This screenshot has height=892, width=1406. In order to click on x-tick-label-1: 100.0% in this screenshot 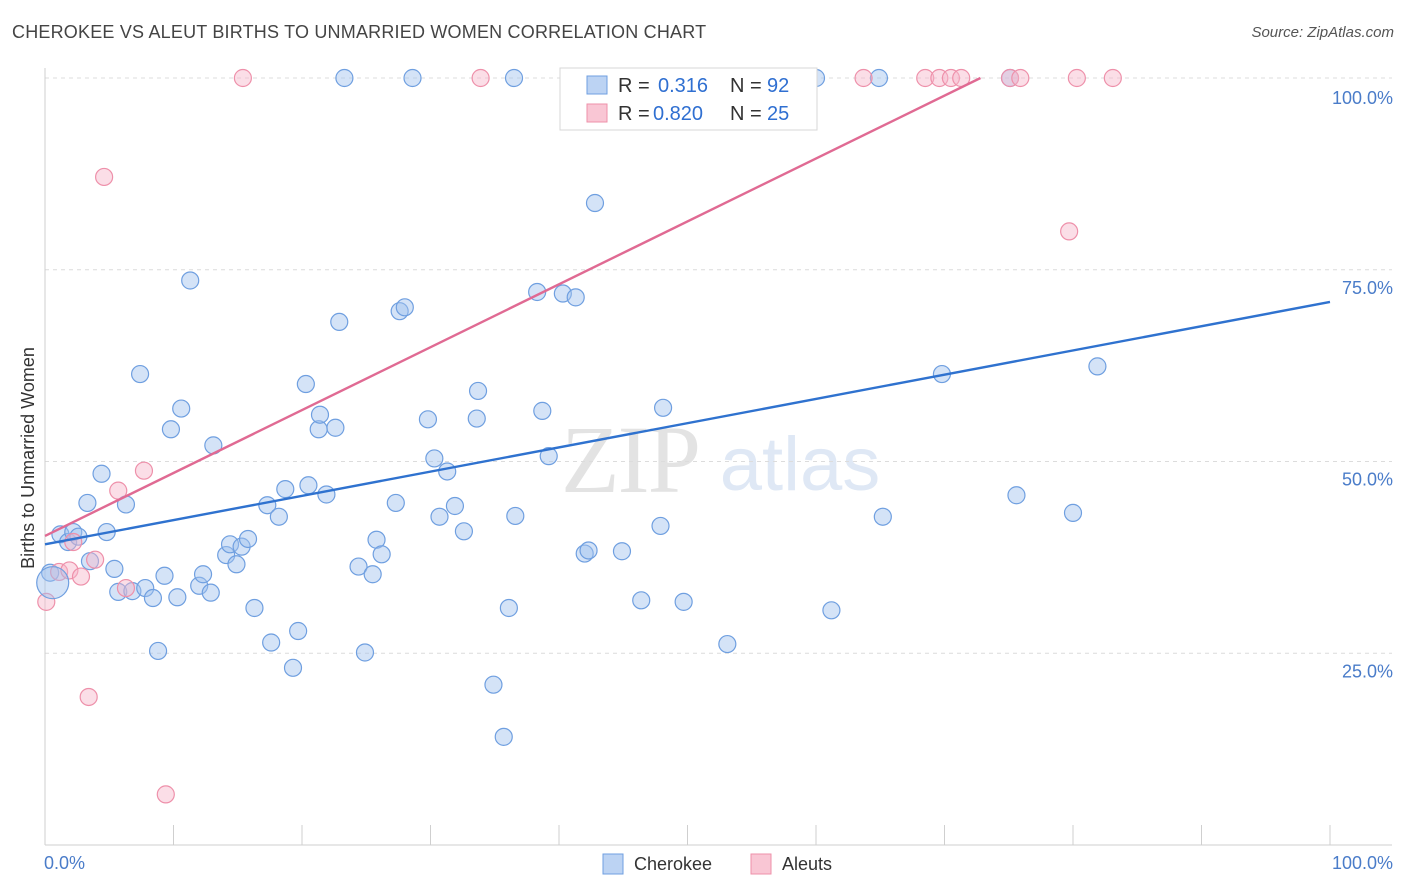, I will do `click(1362, 863)`.